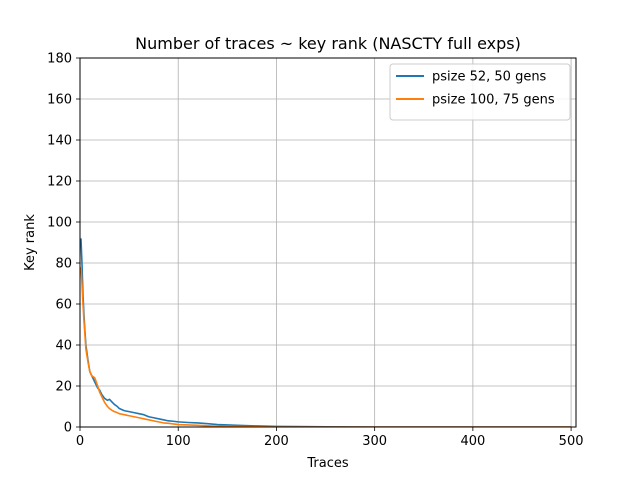 The image size is (640, 480). Describe the element at coordinates (493, 100) in the screenshot. I see `legend-entry: psize 100, 75 gens` at that location.